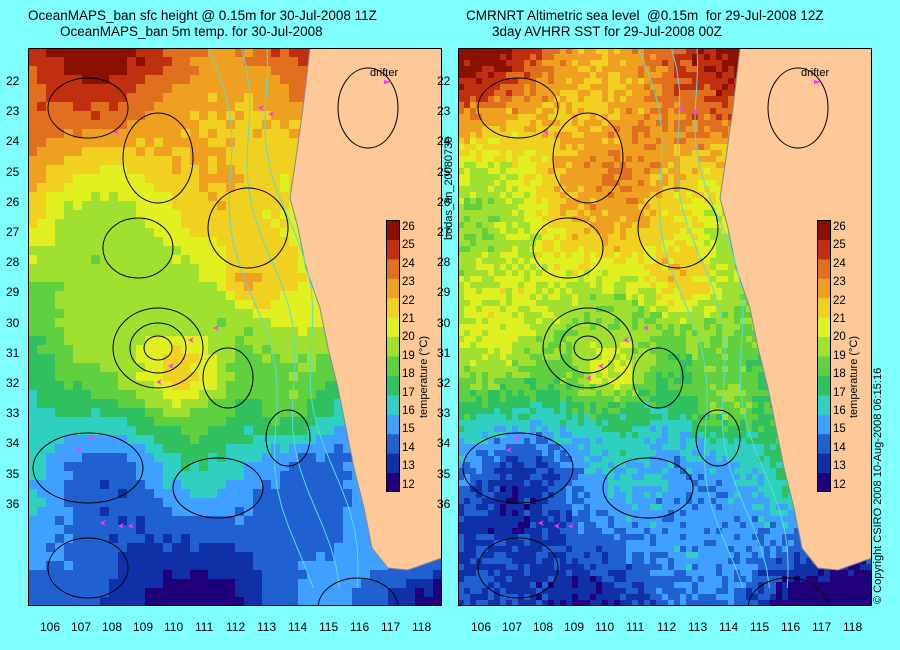  What do you see at coordinates (444, 413) in the screenshot?
I see `right-lat-tick-33: 33` at bounding box center [444, 413].